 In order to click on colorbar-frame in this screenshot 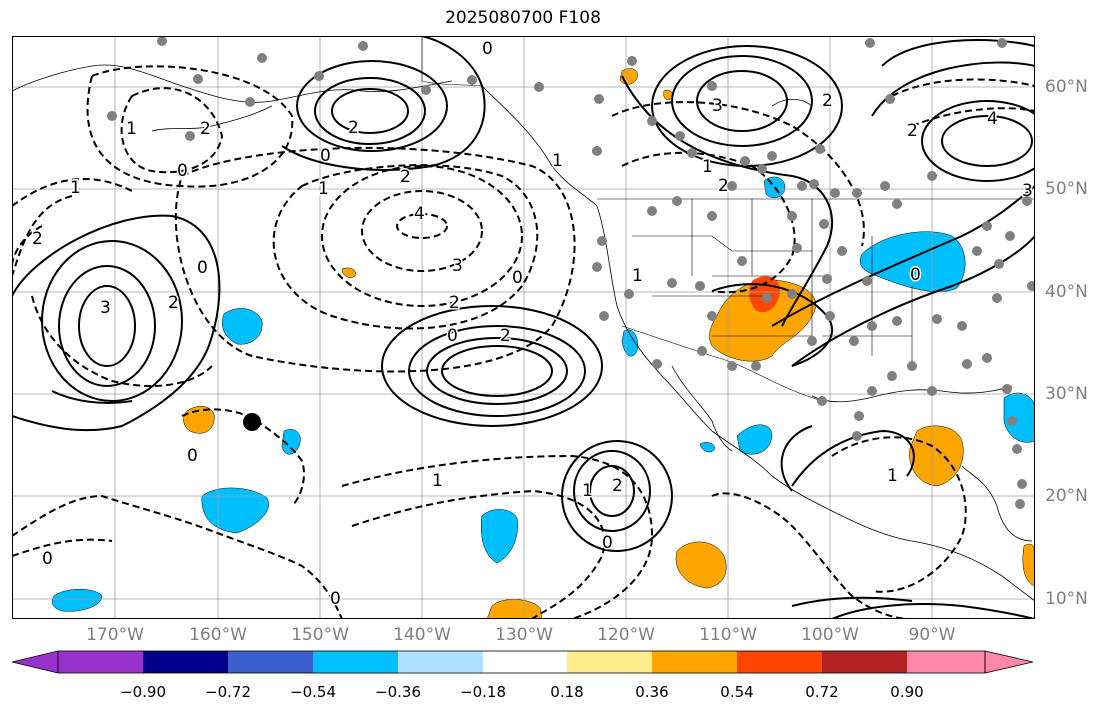, I will do `click(521, 662)`.